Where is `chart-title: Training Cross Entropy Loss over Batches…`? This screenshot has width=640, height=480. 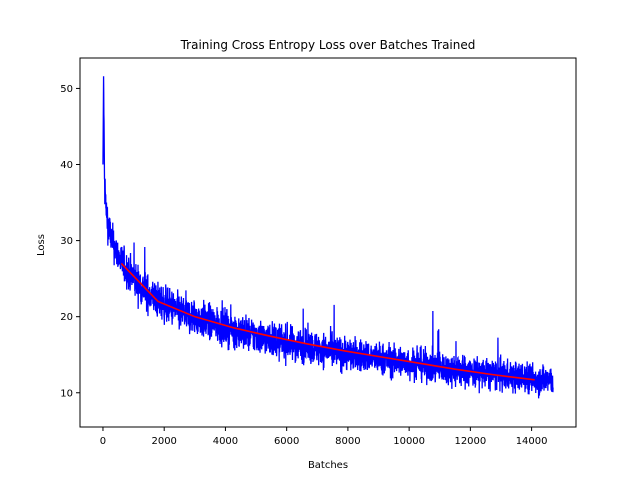
chart-title: Training Cross Entropy Loss over Batches… is located at coordinates (328, 45).